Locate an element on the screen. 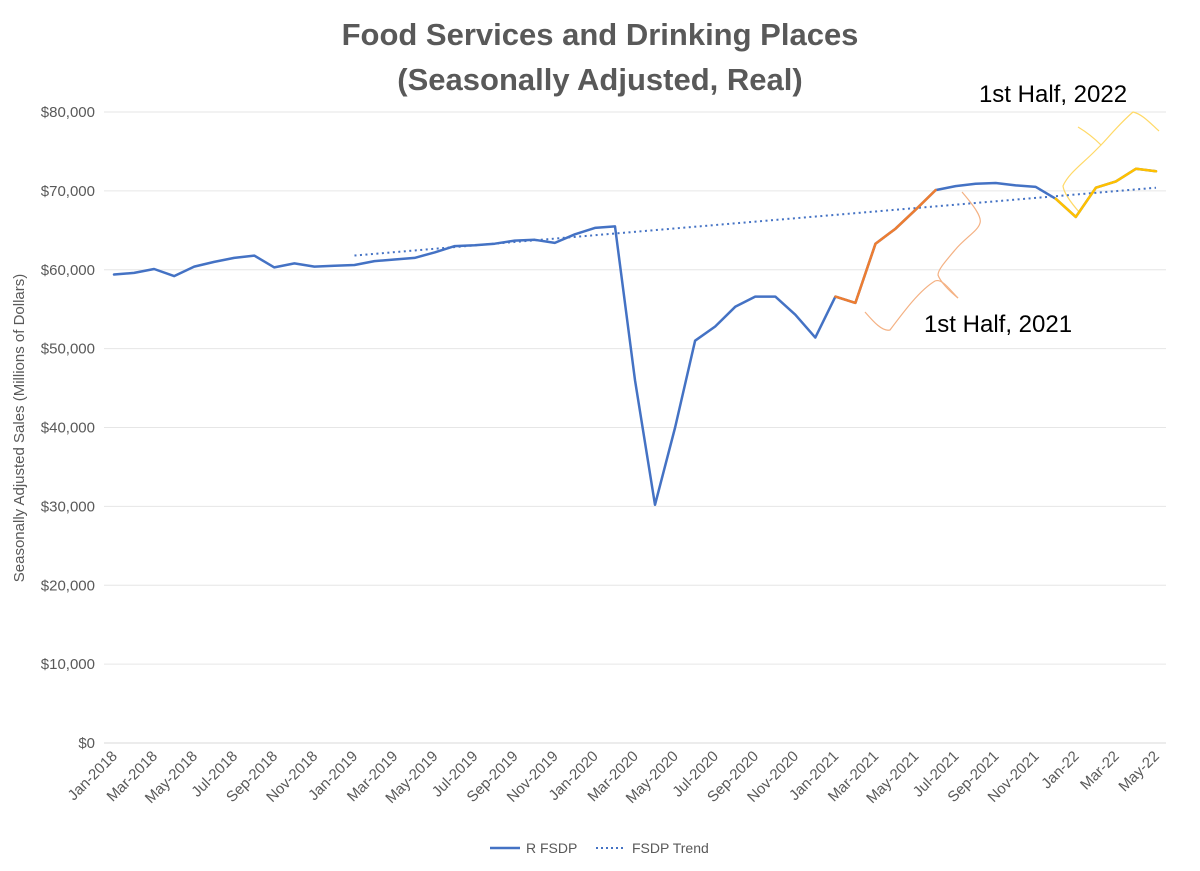  legend-label-fsdp-trend: FSDP Trend is located at coordinates (670, 848).